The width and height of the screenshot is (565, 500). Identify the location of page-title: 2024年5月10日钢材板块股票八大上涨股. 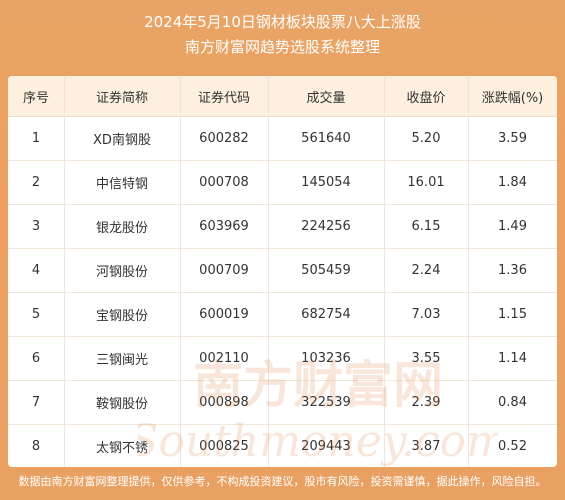
(282, 22).